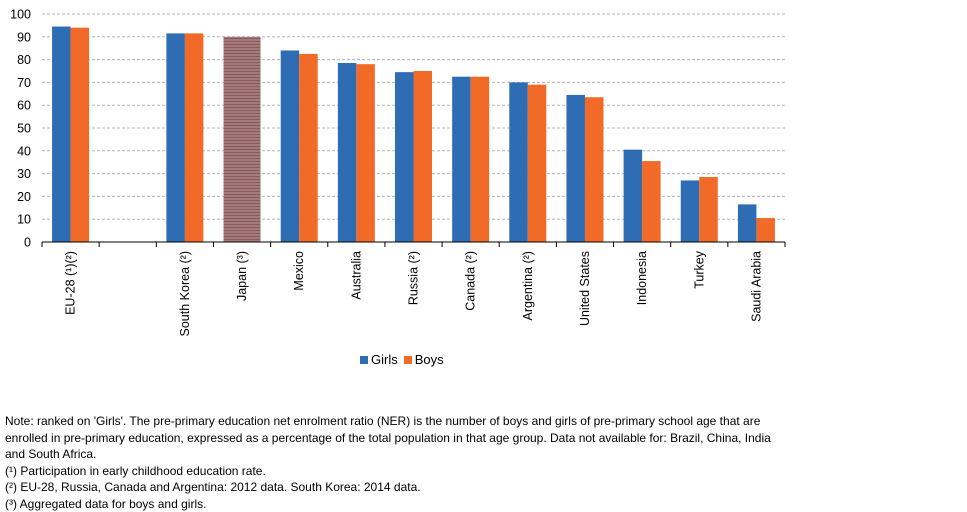 Image resolution: width=967 pixels, height=512 pixels. I want to click on x-tick-label: South Korea (²), so click(185, 293).